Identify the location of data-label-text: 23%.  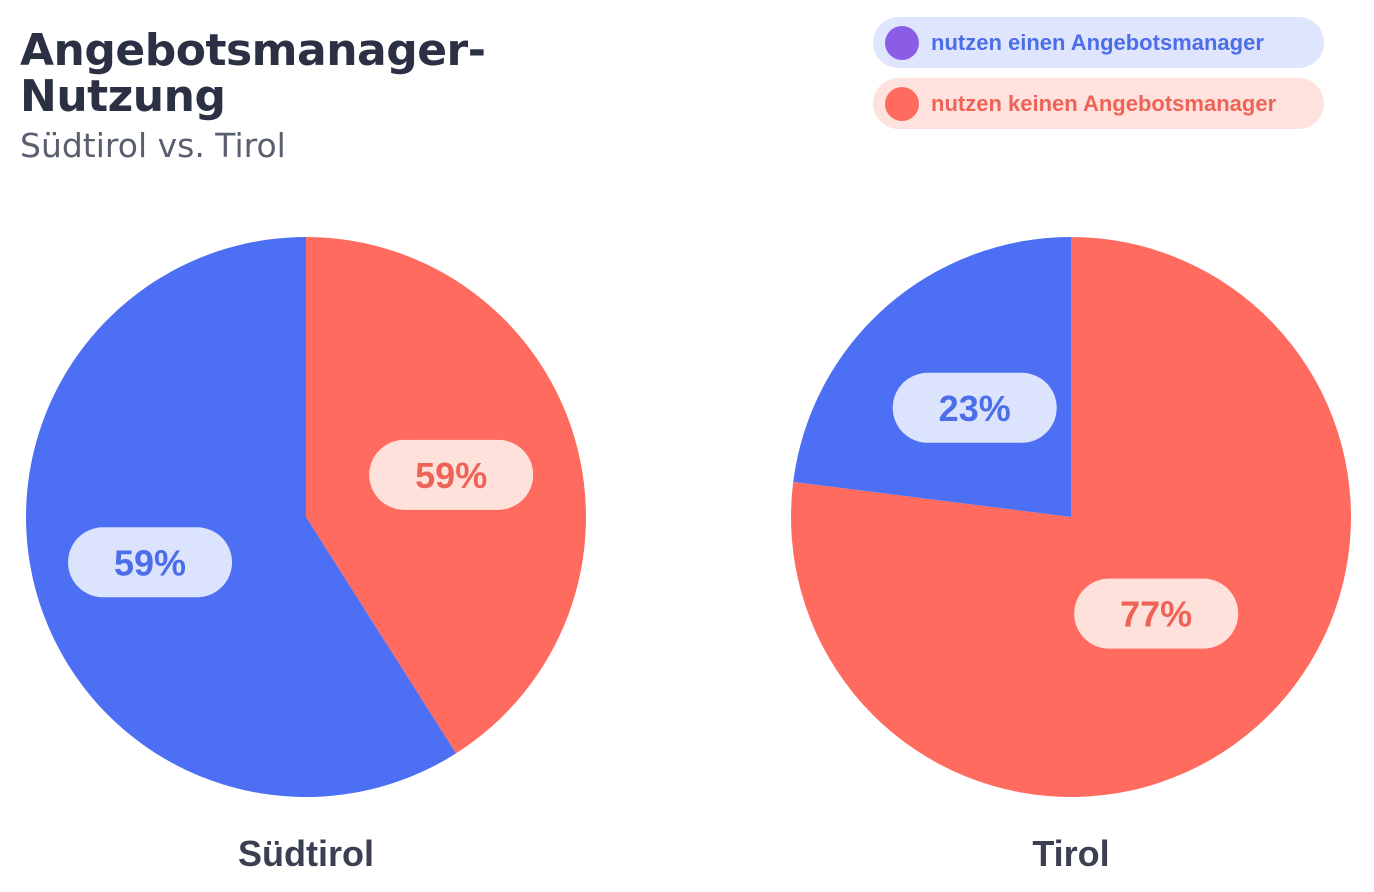
(975, 408).